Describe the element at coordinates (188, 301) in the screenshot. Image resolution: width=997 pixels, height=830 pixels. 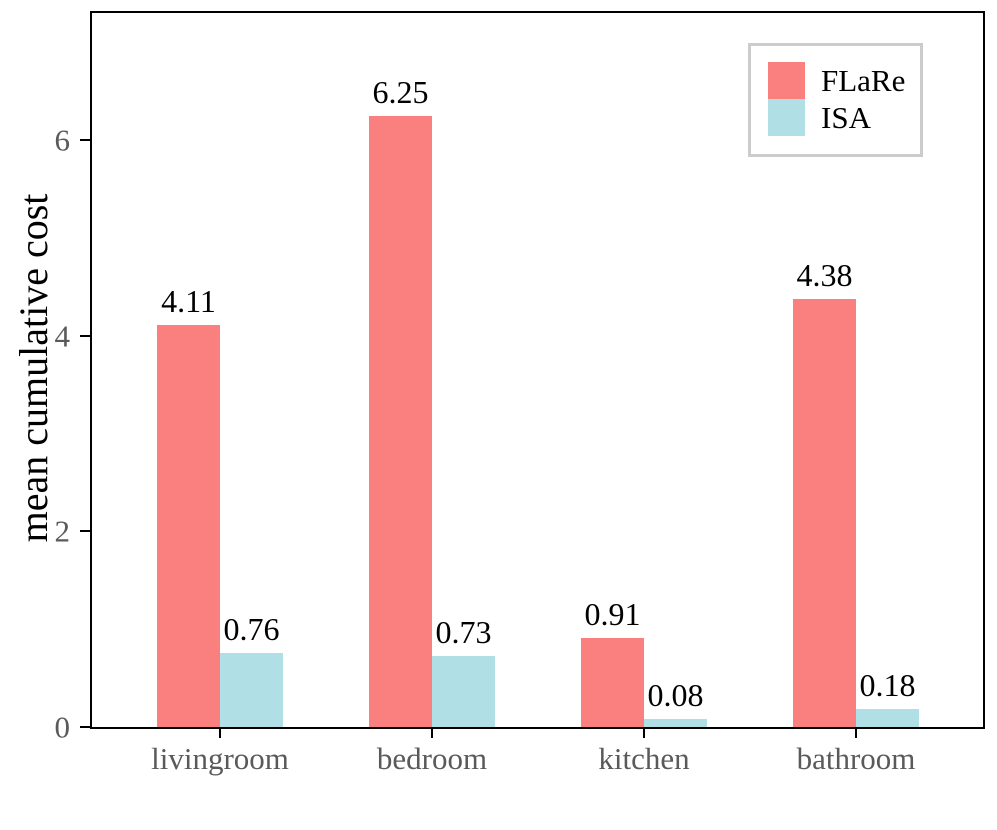
I see `value-label-flare-livingroom: 4.11` at that location.